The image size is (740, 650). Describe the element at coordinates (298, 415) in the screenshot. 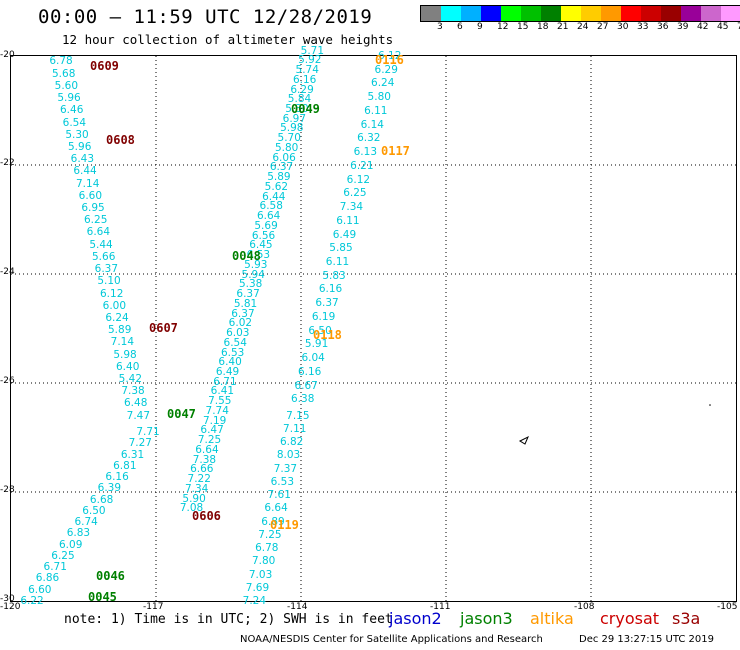

I see `wave-height-value: 7.15` at that location.